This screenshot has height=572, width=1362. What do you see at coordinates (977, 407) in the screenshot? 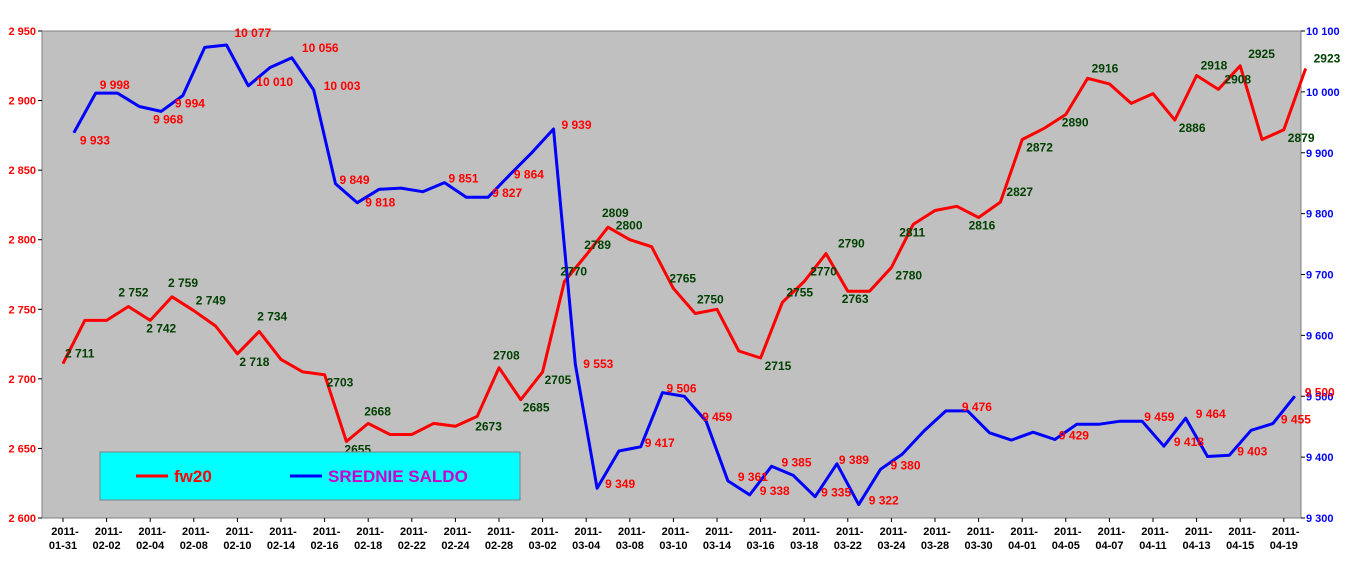
I see `data-label-srednie-saldo: 9 476` at bounding box center [977, 407].